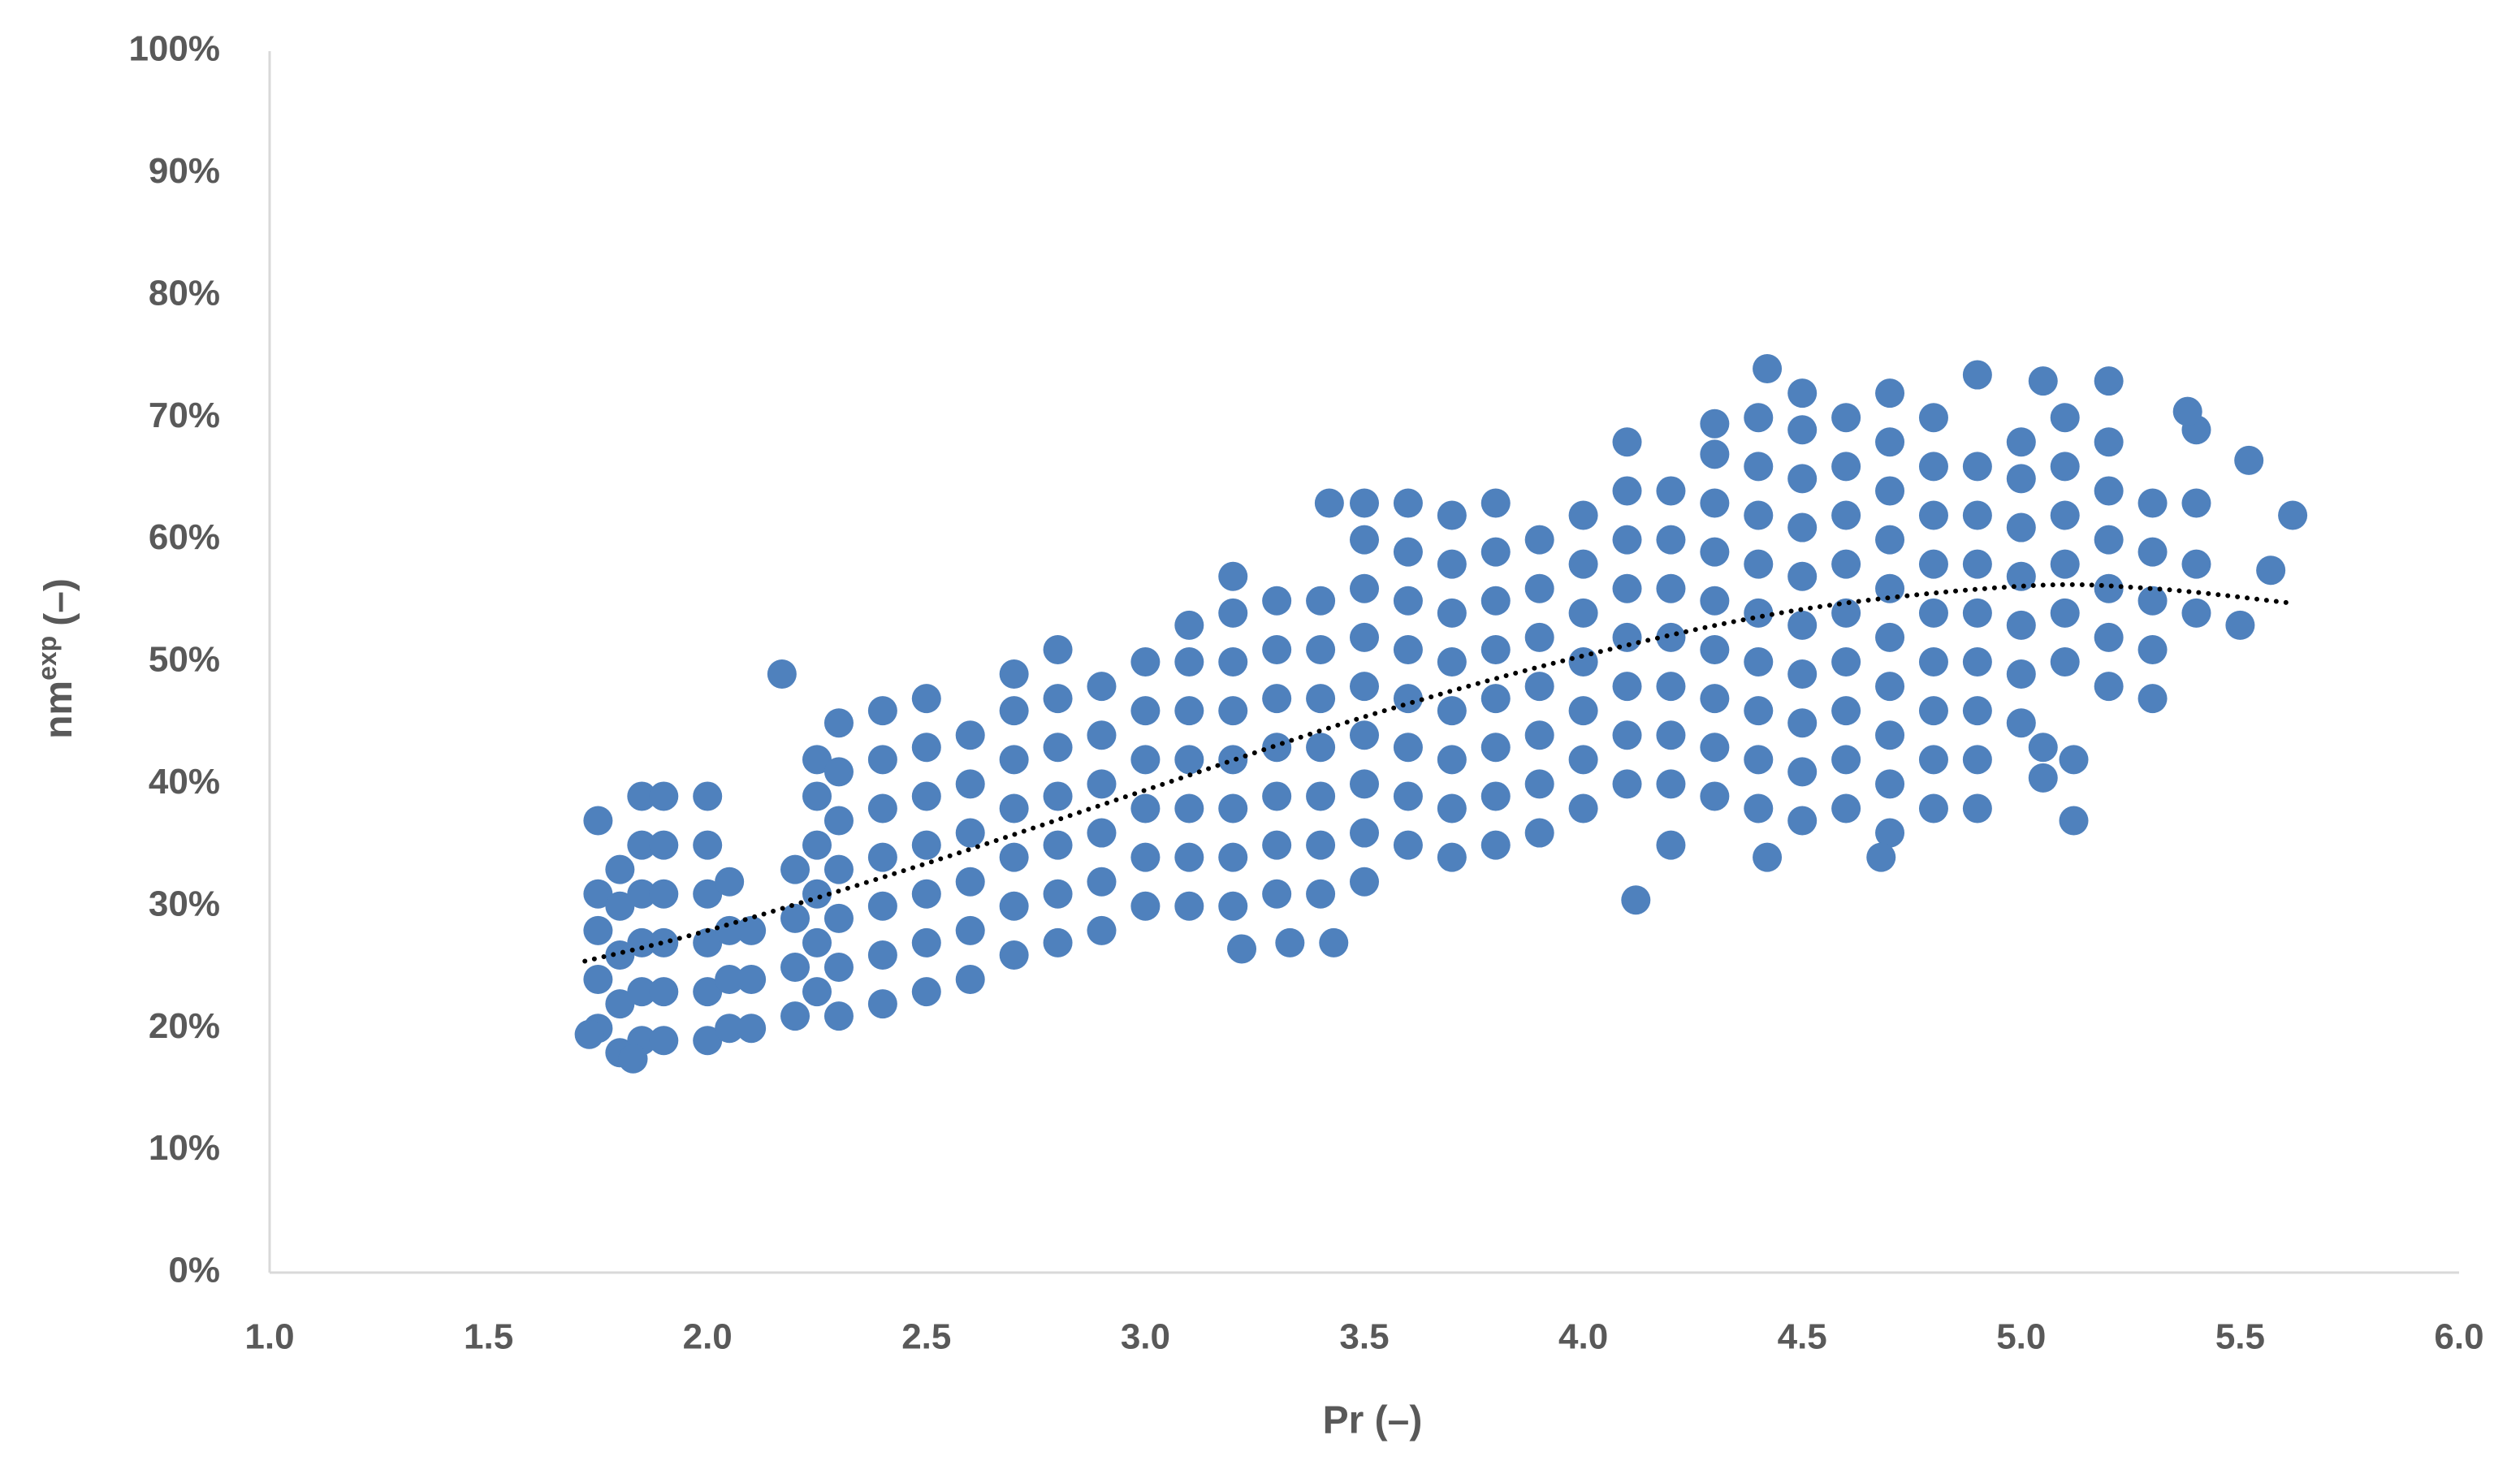 This screenshot has height=1474, width=2520. I want to click on y-axis-label-main: nm, so click(58, 710).